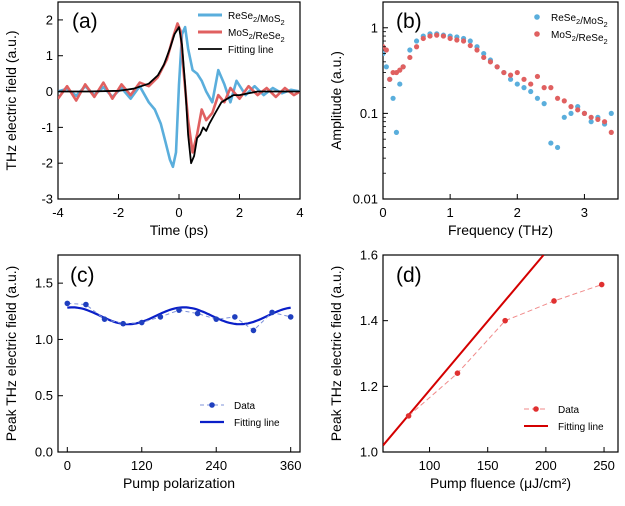  What do you see at coordinates (82, 275) in the screenshot?
I see `panel-label: (c)` at bounding box center [82, 275].